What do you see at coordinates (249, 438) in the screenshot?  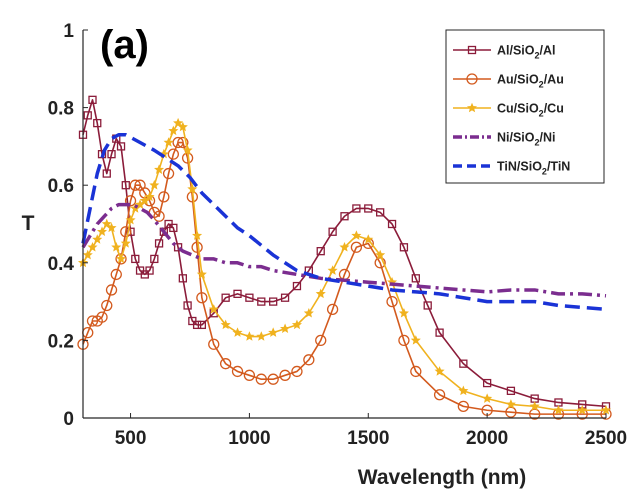 I see `x-tick-label: 1000` at bounding box center [249, 438].